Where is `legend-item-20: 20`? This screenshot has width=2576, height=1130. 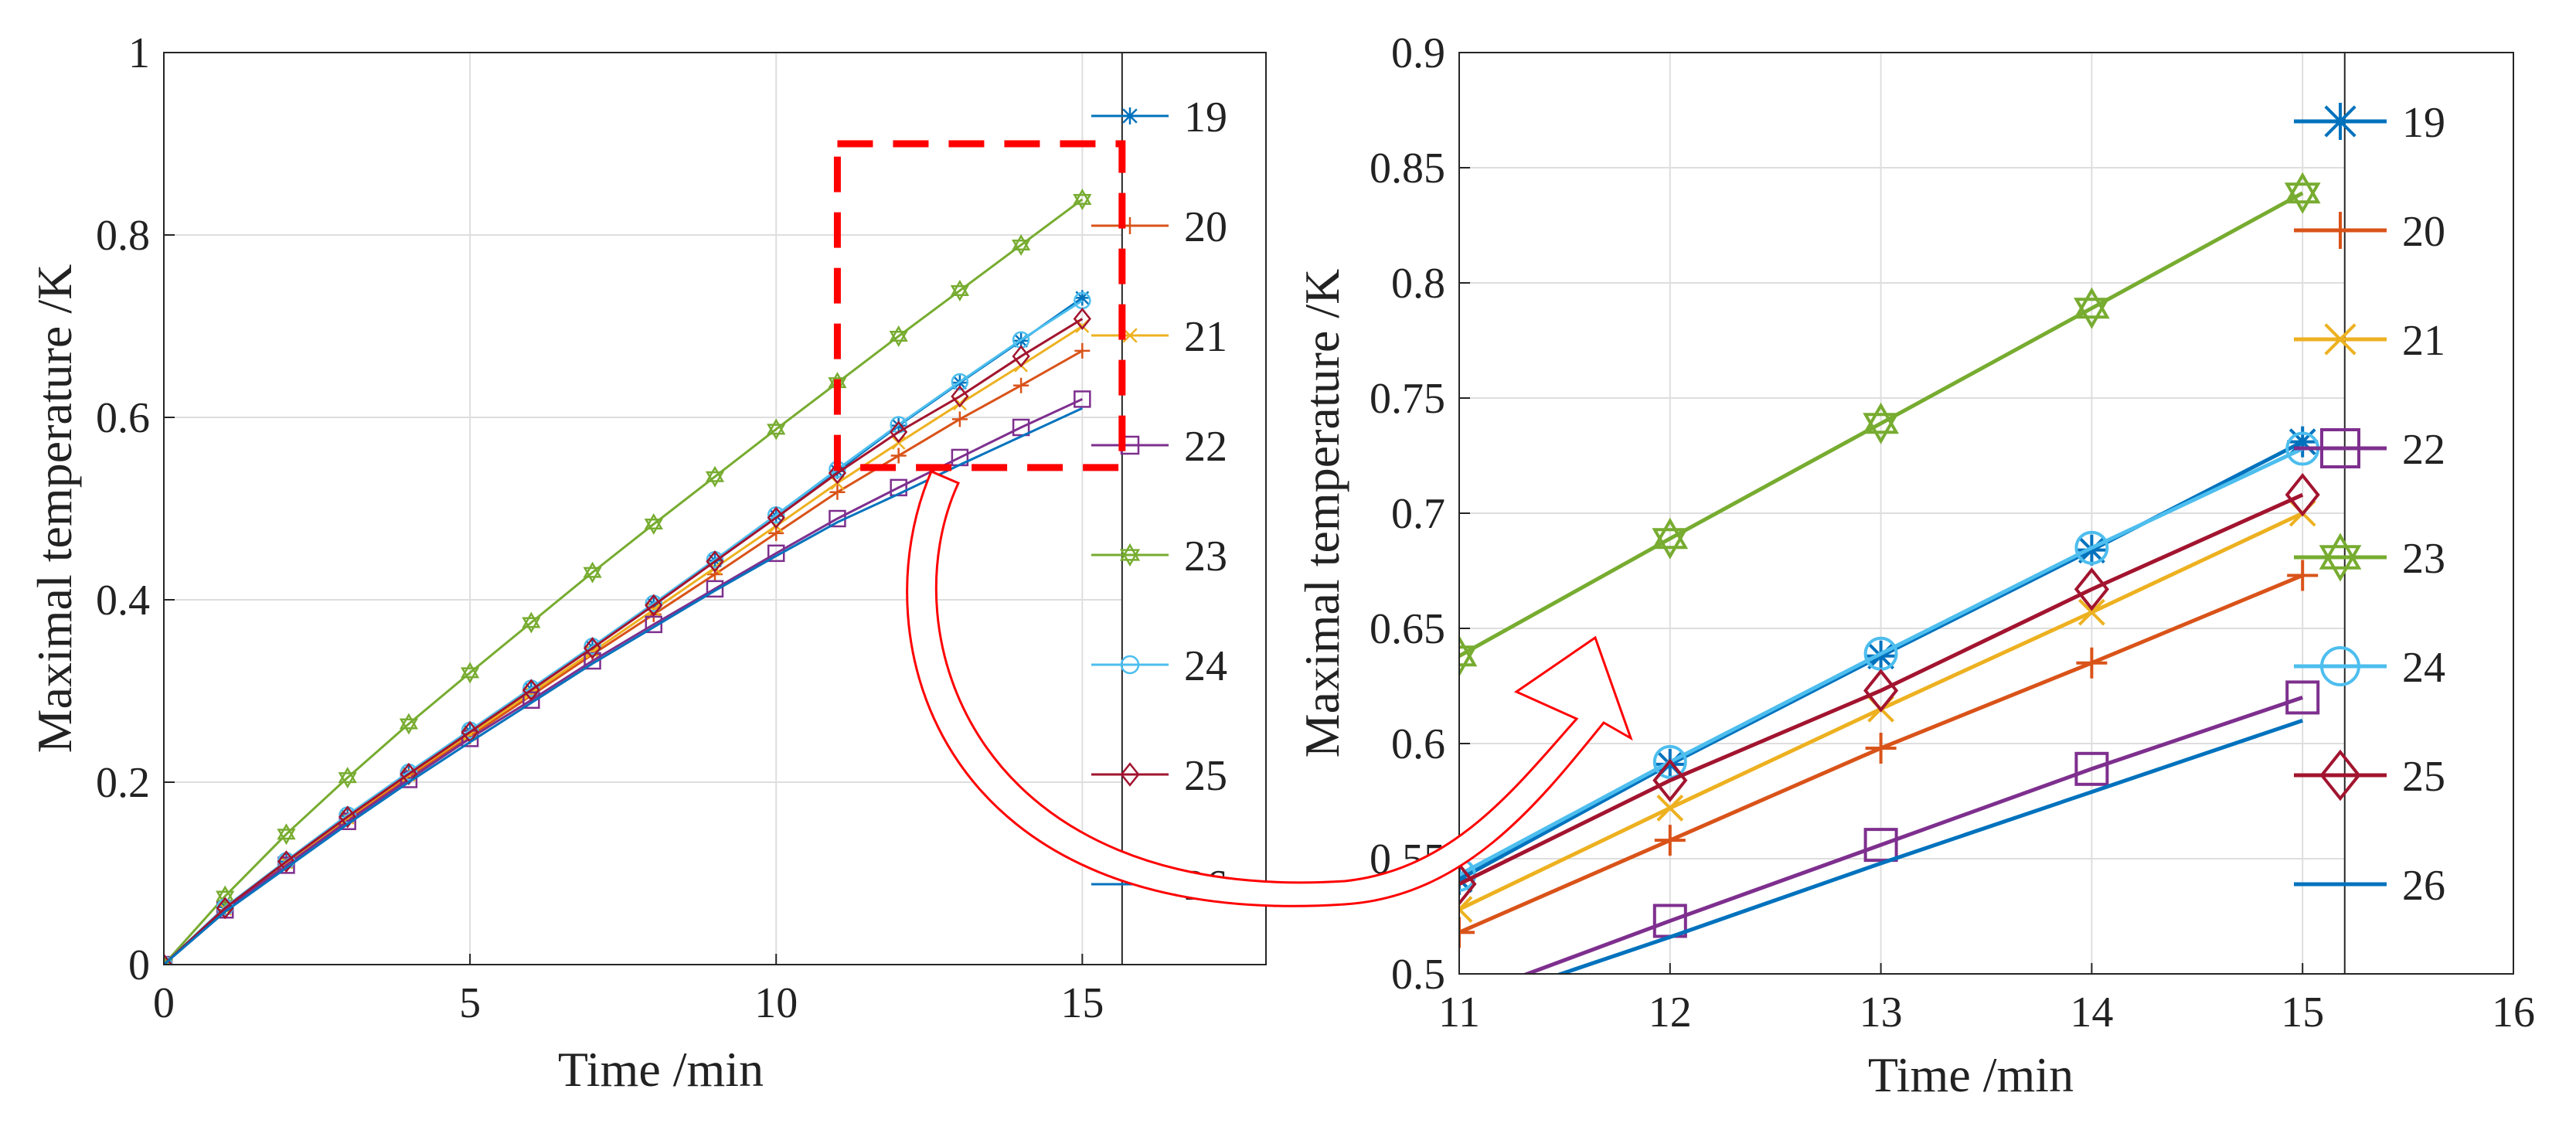 legend-item-20: 20 is located at coordinates (2369, 232).